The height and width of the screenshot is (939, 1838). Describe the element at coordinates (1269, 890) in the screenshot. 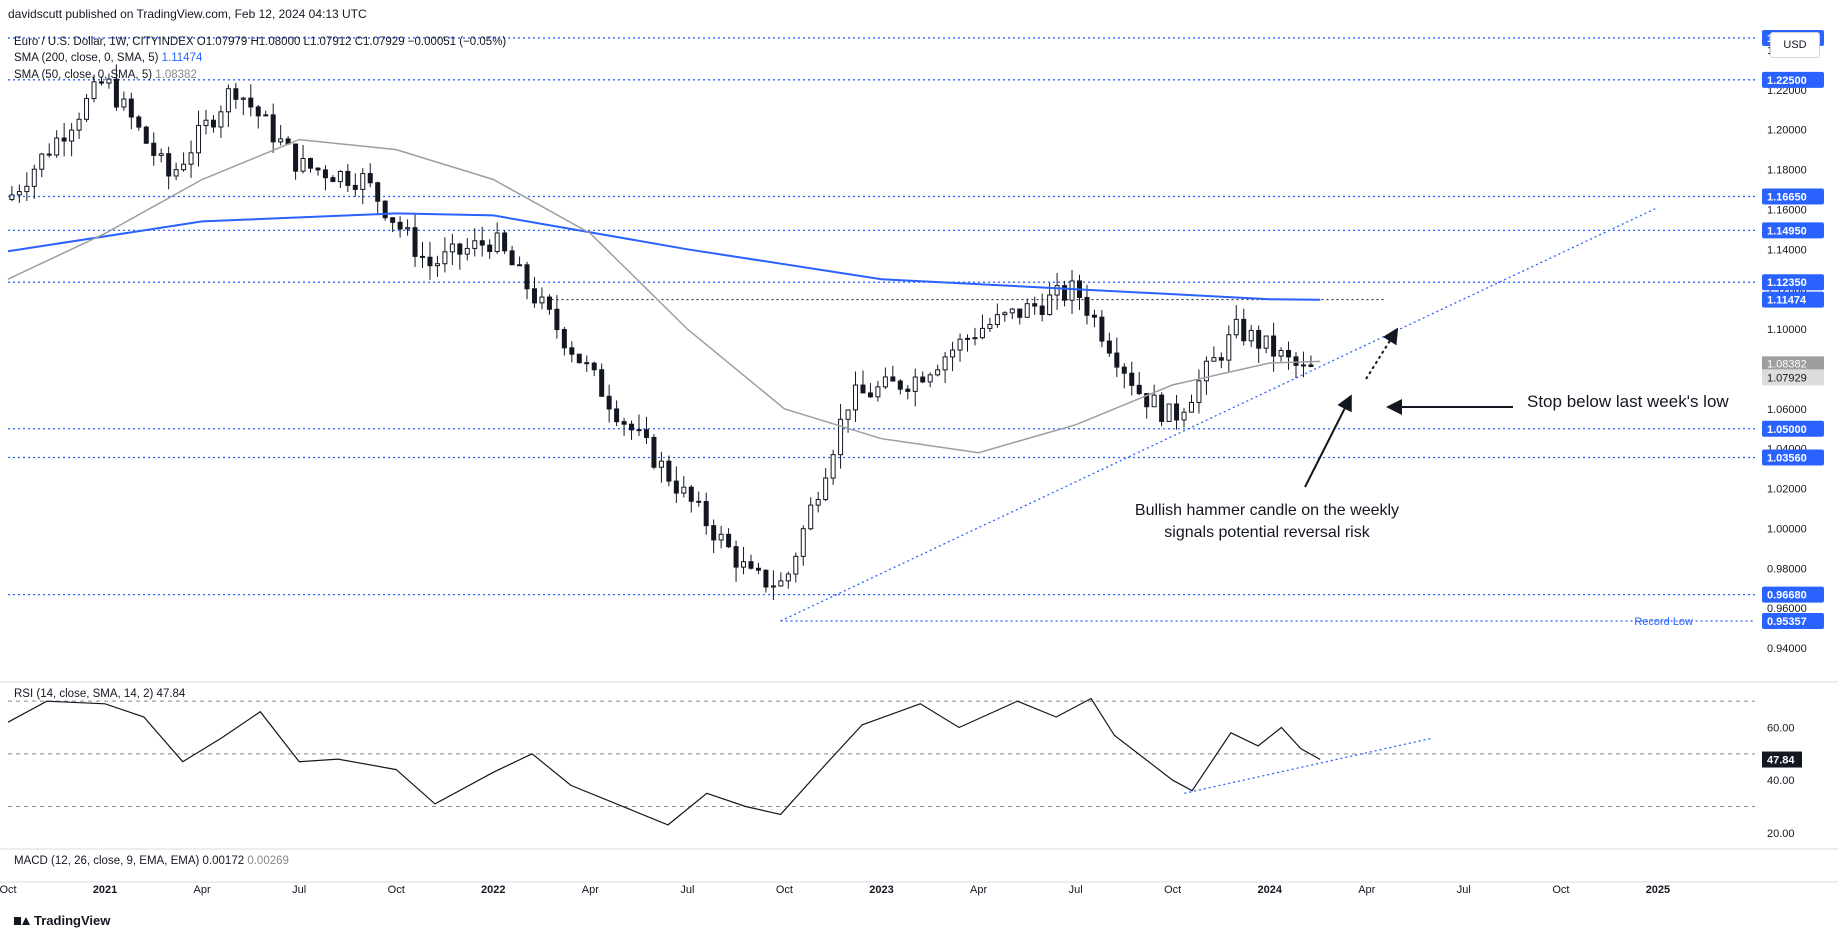

I see `time-tick-label: 2024` at that location.